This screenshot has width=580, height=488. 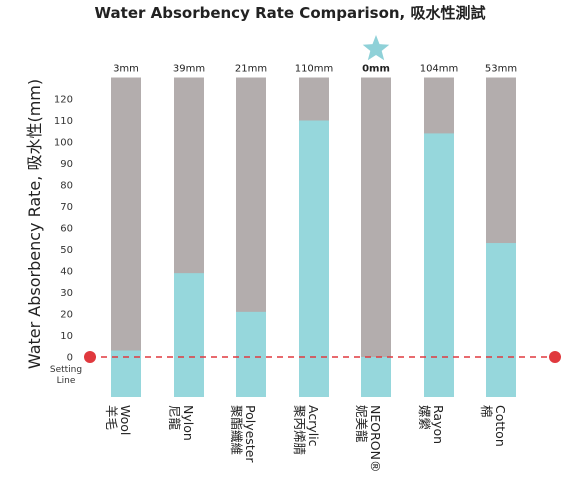 What do you see at coordinates (555, 357) in the screenshot?
I see `setting-line-right-dot` at bounding box center [555, 357].